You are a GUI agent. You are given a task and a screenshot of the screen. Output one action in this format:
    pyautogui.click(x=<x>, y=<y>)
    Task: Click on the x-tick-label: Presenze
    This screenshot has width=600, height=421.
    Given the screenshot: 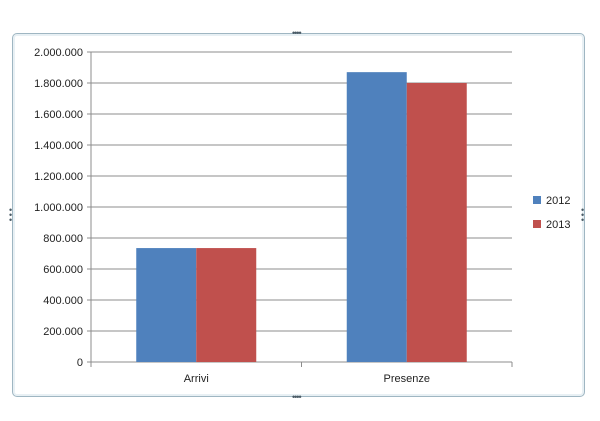 What is the action you would take?
    pyautogui.click(x=407, y=379)
    